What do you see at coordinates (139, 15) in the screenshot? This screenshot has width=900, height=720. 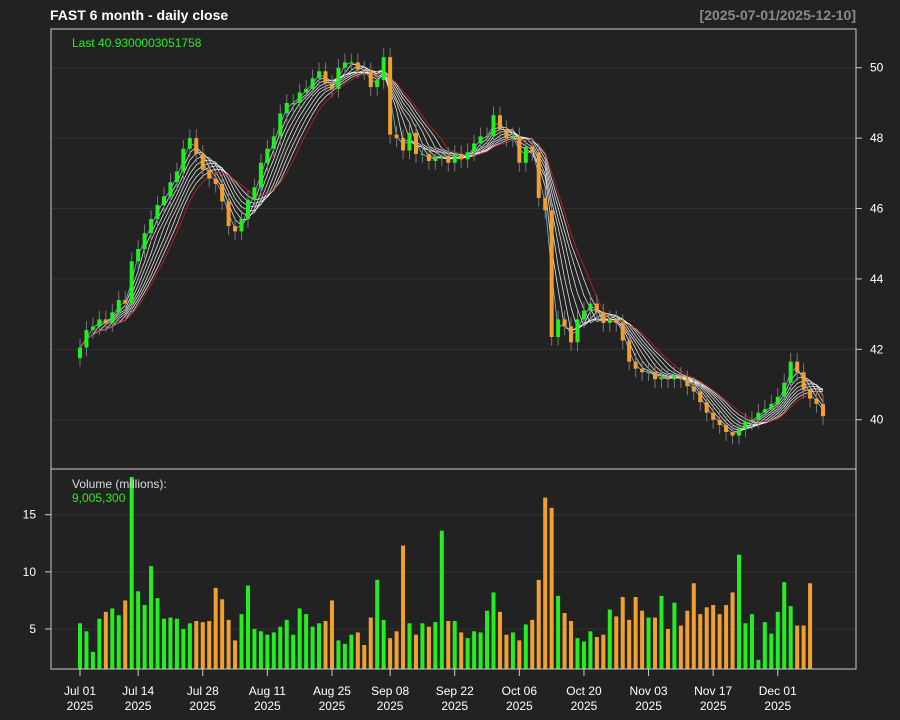 I see `chart-title: FAST 6 month - daily close` at bounding box center [139, 15].